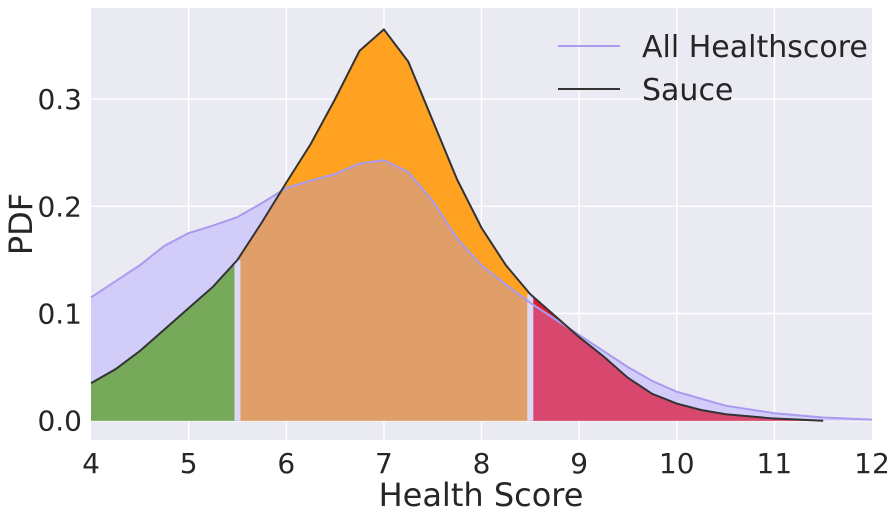  Describe the element at coordinates (482, 463) in the screenshot. I see `x-tick-label: 8` at that location.